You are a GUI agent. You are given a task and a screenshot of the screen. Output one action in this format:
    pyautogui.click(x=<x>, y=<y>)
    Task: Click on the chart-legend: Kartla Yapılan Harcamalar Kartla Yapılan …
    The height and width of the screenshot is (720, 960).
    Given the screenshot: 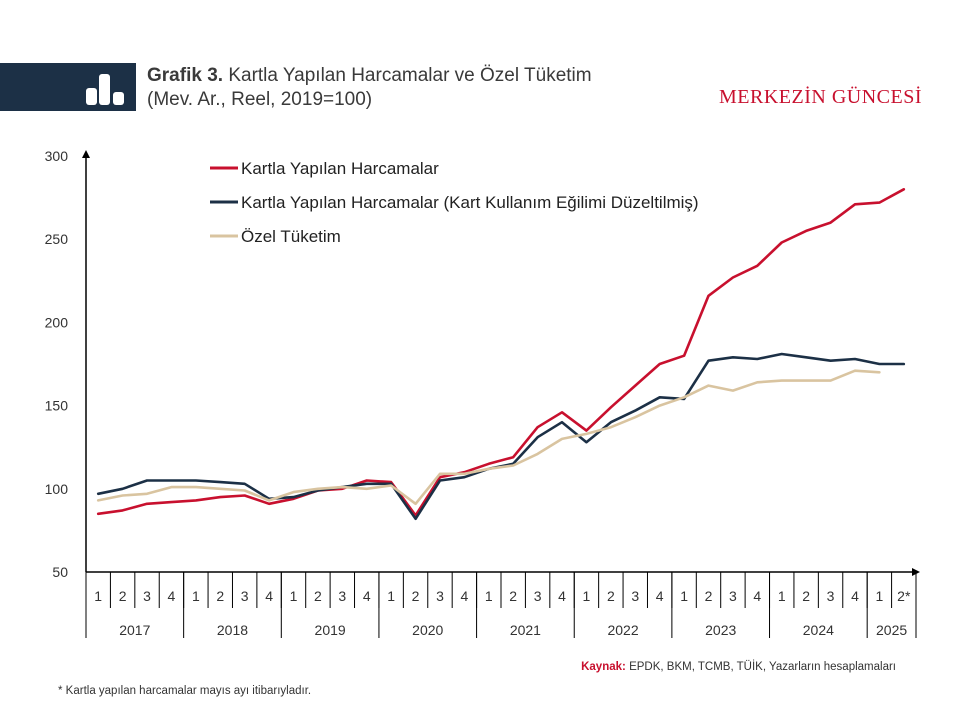 What is the action you would take?
    pyautogui.click(x=454, y=202)
    